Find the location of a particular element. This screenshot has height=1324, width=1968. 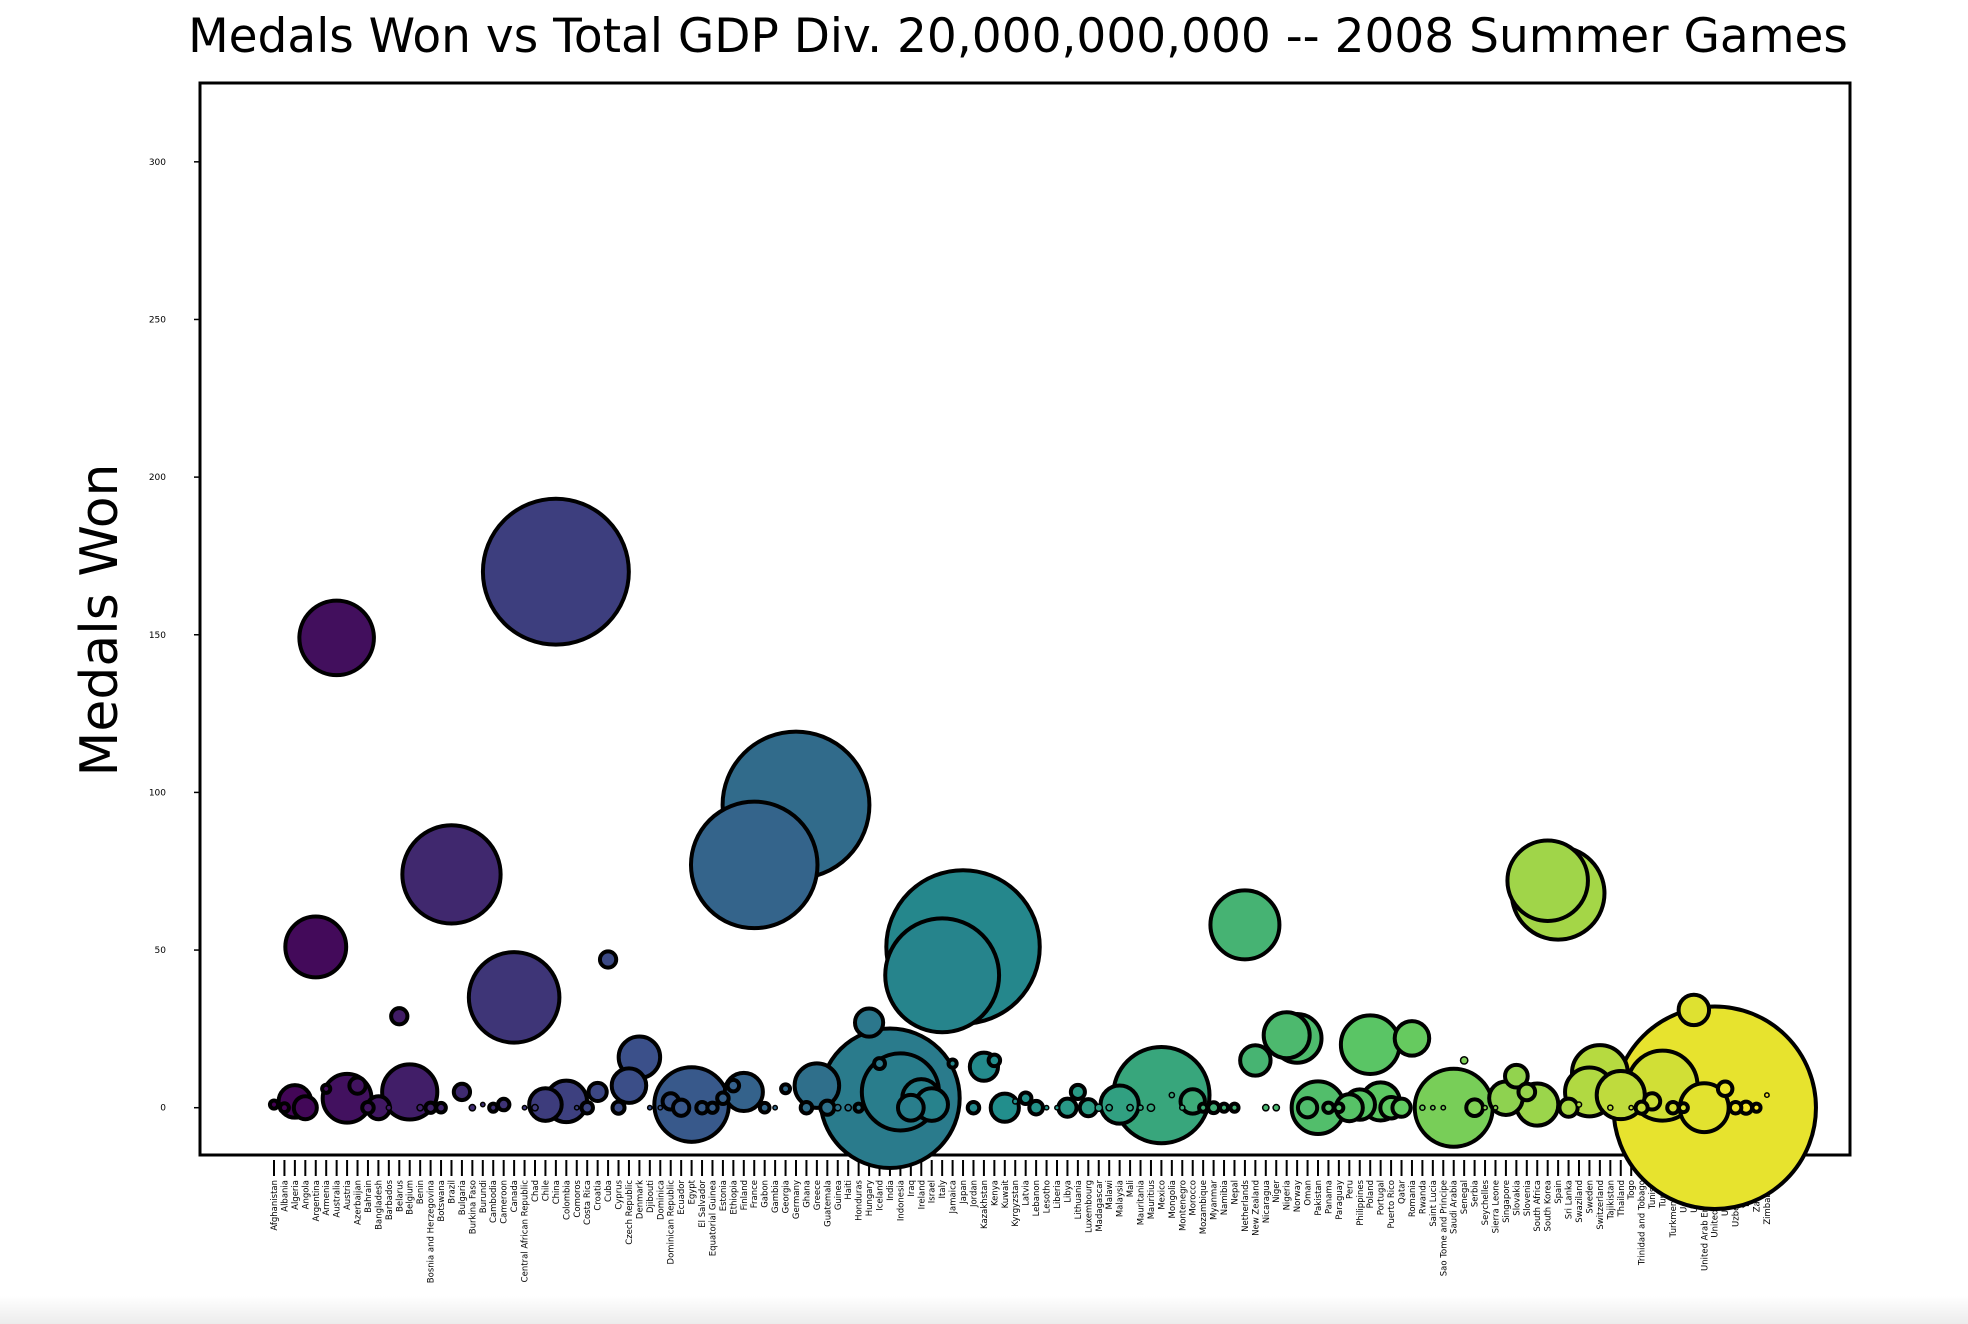

x-tick-label: Mongolia is located at coordinates (1173, 1199).